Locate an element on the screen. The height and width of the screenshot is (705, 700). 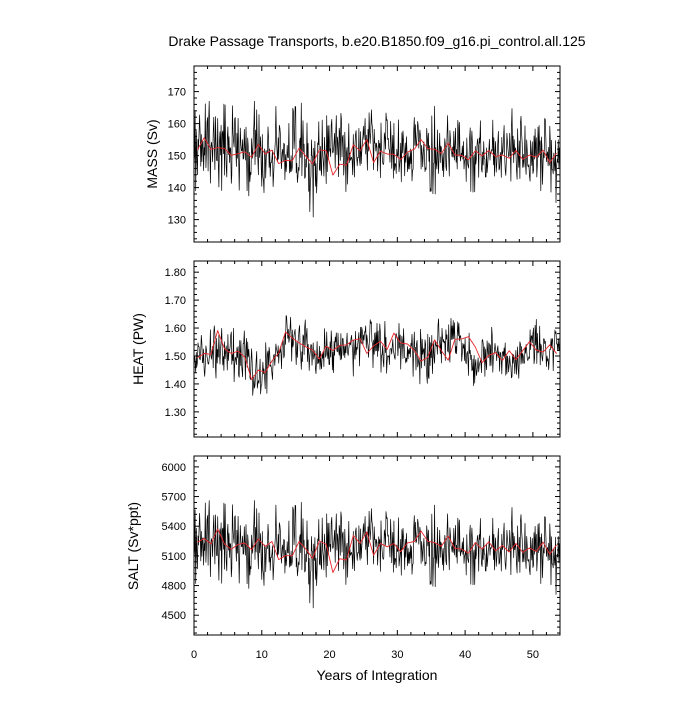
heat-y-tick-label: 1.50 is located at coordinates (175, 357).